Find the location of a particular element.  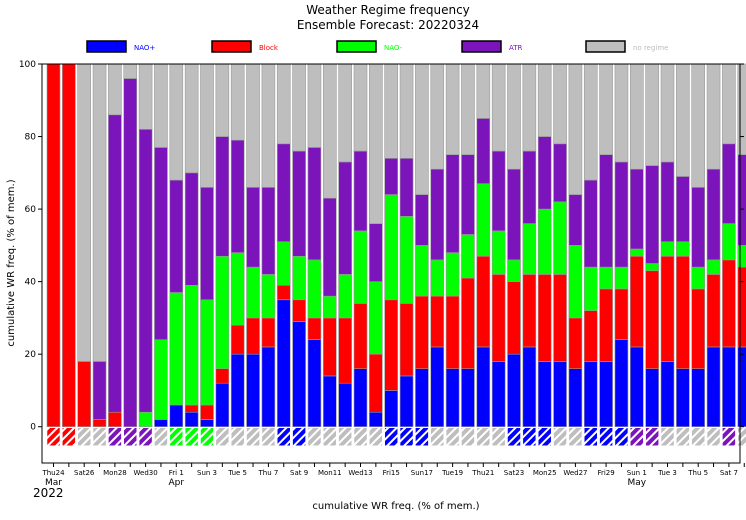

y-tick-label-60: 60 is located at coordinates (31, 210).